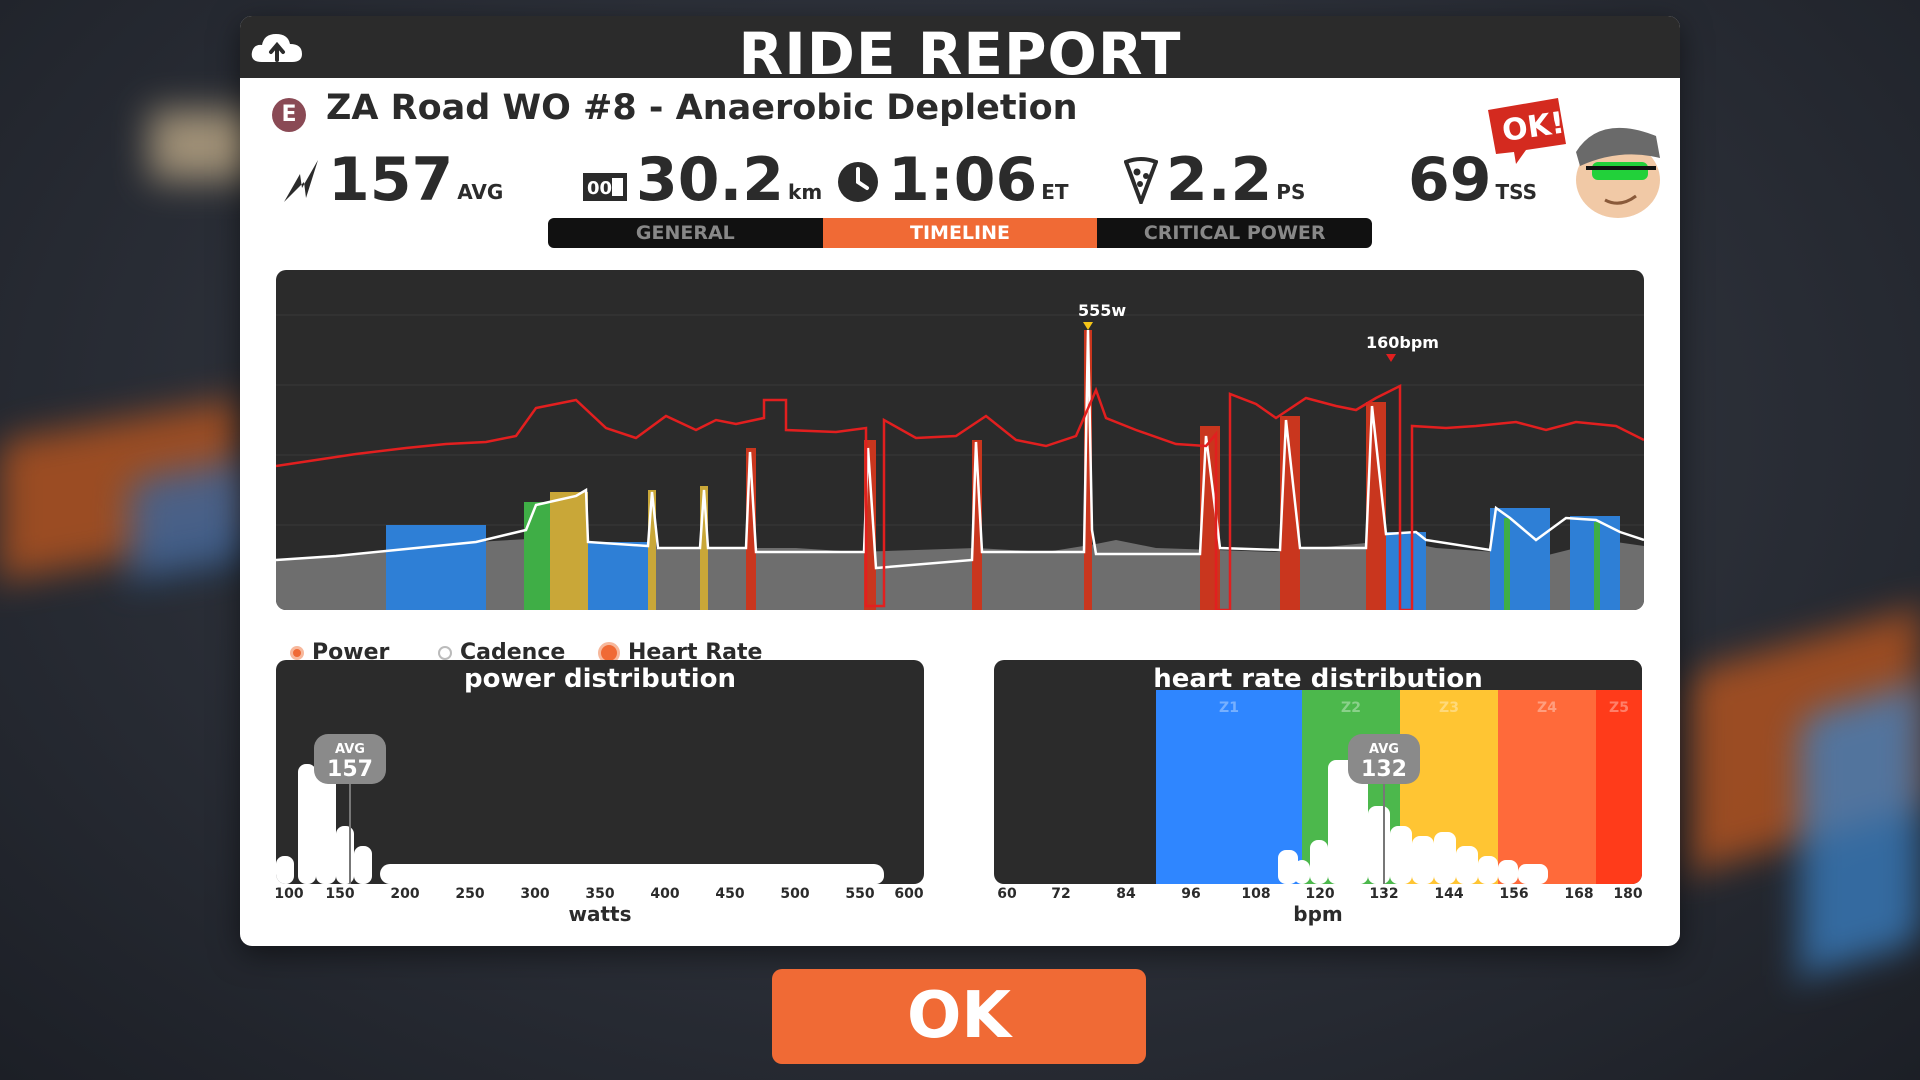 The image size is (1920, 1080). What do you see at coordinates (1320, 894) in the screenshot?
I see `hr-tick: 120` at bounding box center [1320, 894].